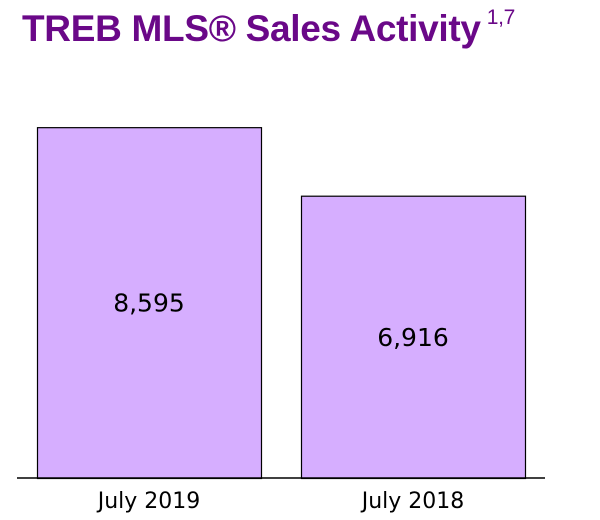 This screenshot has height=520, width=600. What do you see at coordinates (412, 501) in the screenshot?
I see `x-tick-label: July 2018` at bounding box center [412, 501].